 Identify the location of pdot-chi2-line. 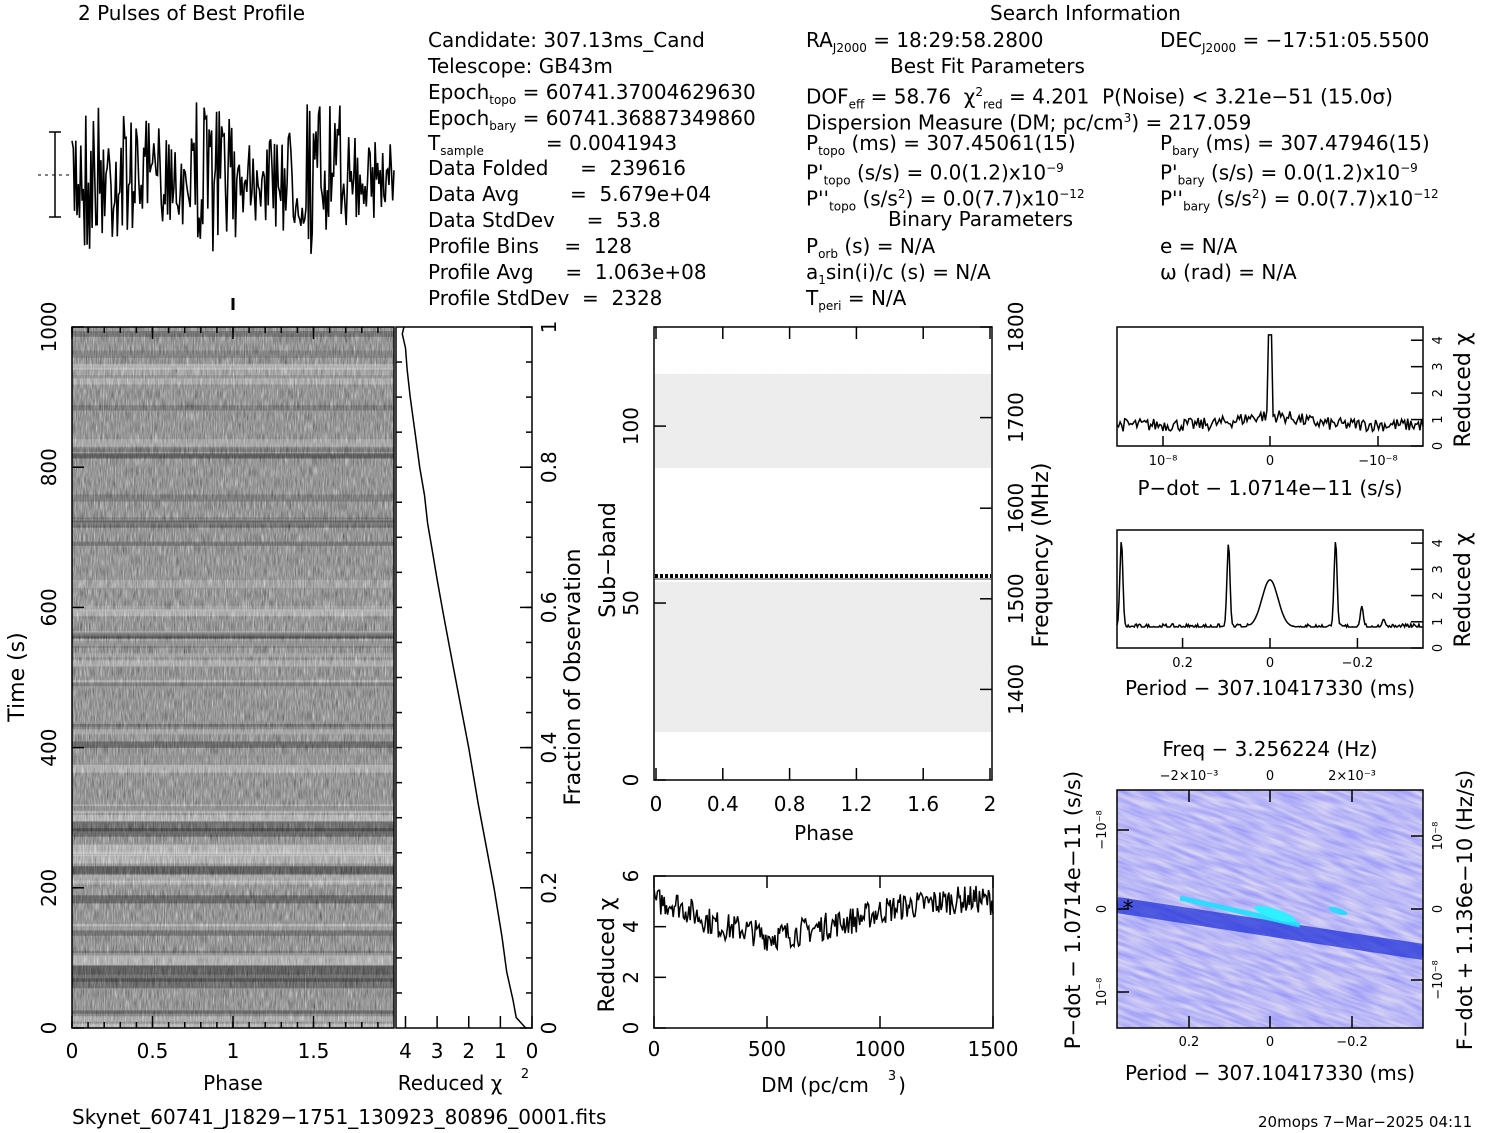
(1270, 383).